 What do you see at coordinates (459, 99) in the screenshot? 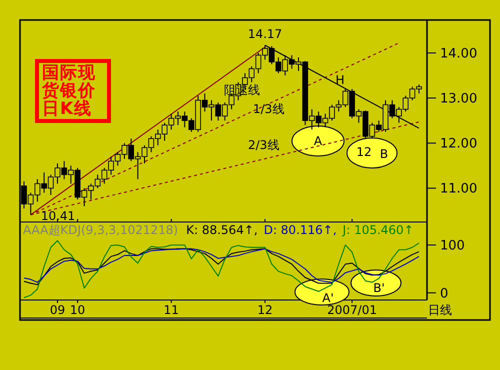
I see `y-tick-label: 13.00` at bounding box center [459, 99].